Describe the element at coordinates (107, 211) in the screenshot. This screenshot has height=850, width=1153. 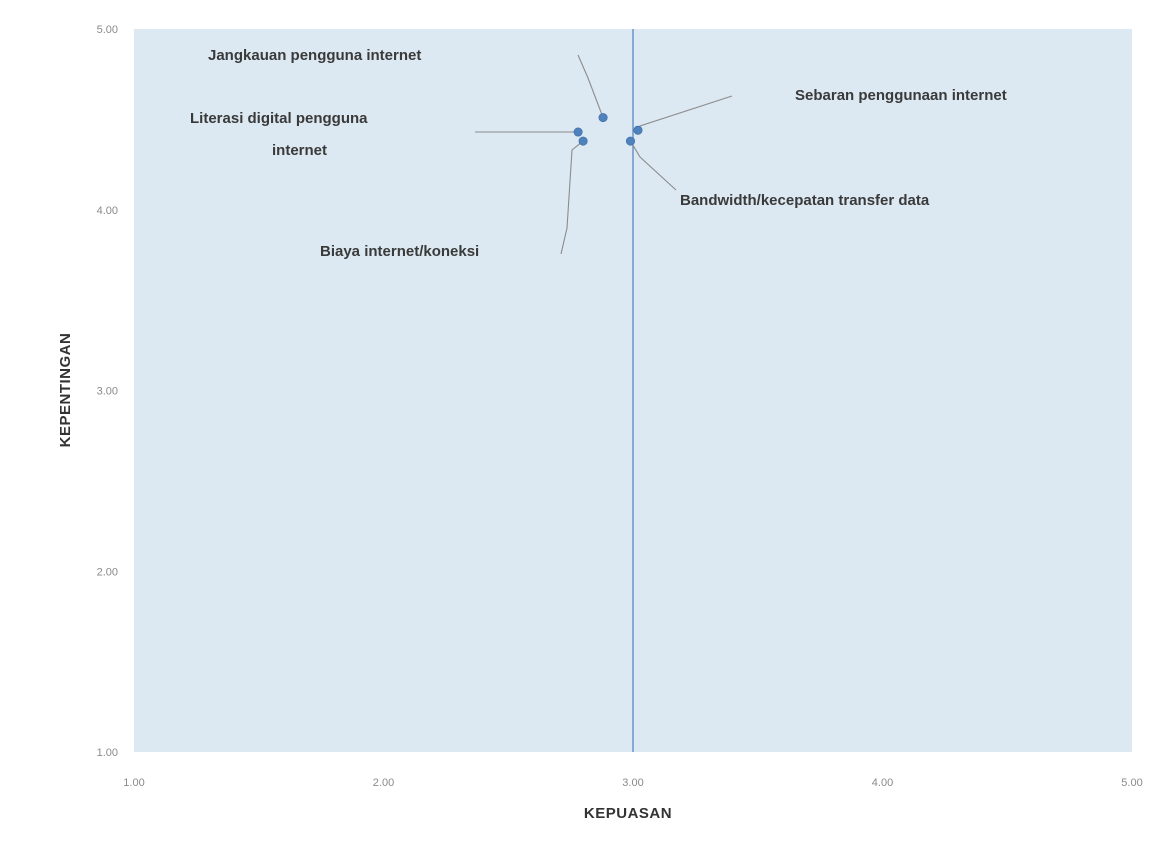
I see `y-tick-label: 4.00` at that location.